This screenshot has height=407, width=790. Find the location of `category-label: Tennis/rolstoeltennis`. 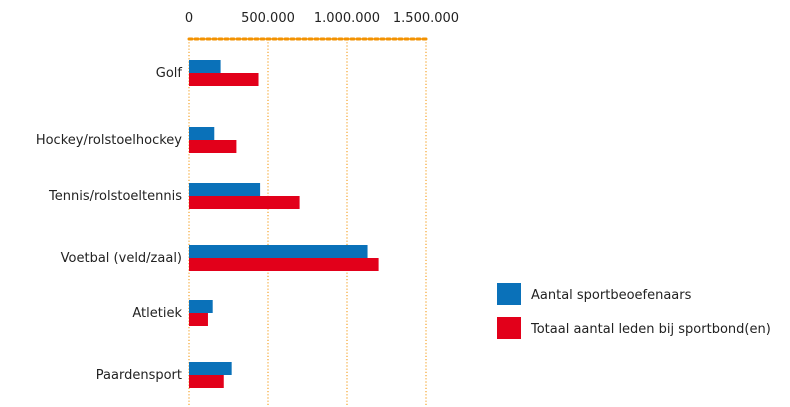

category-label: Tennis/rolstoeltennis is located at coordinates (115, 196).